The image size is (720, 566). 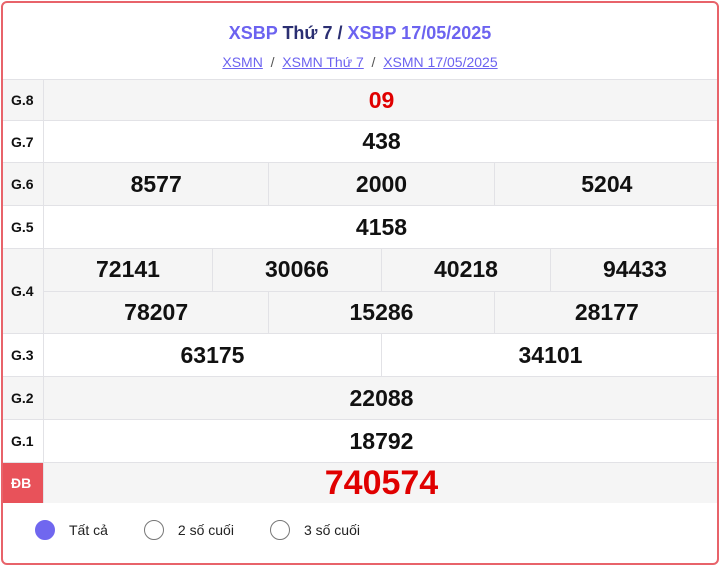 I want to click on breadcrumb: XSMN / XSMN Thứ 7 / XSMN 17/05/2025, so click(x=360, y=62).